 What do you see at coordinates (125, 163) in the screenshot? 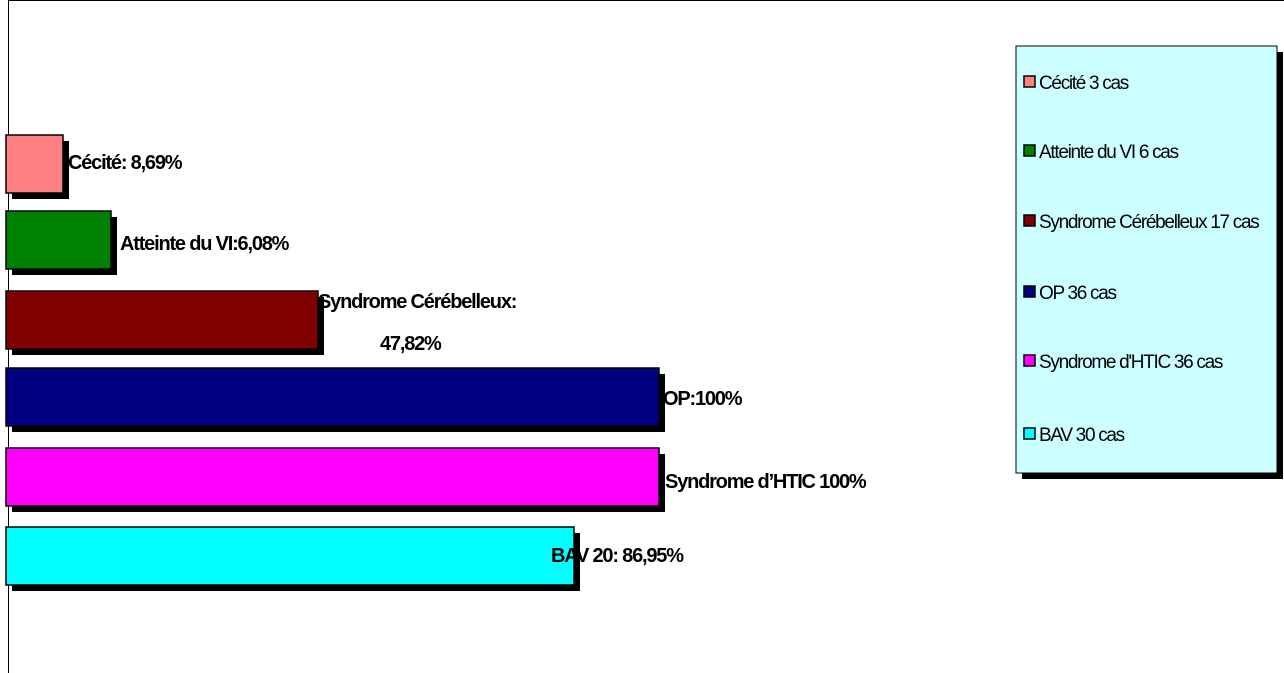
I see `data-label-cecite: Cécité: 8,69%` at bounding box center [125, 163].